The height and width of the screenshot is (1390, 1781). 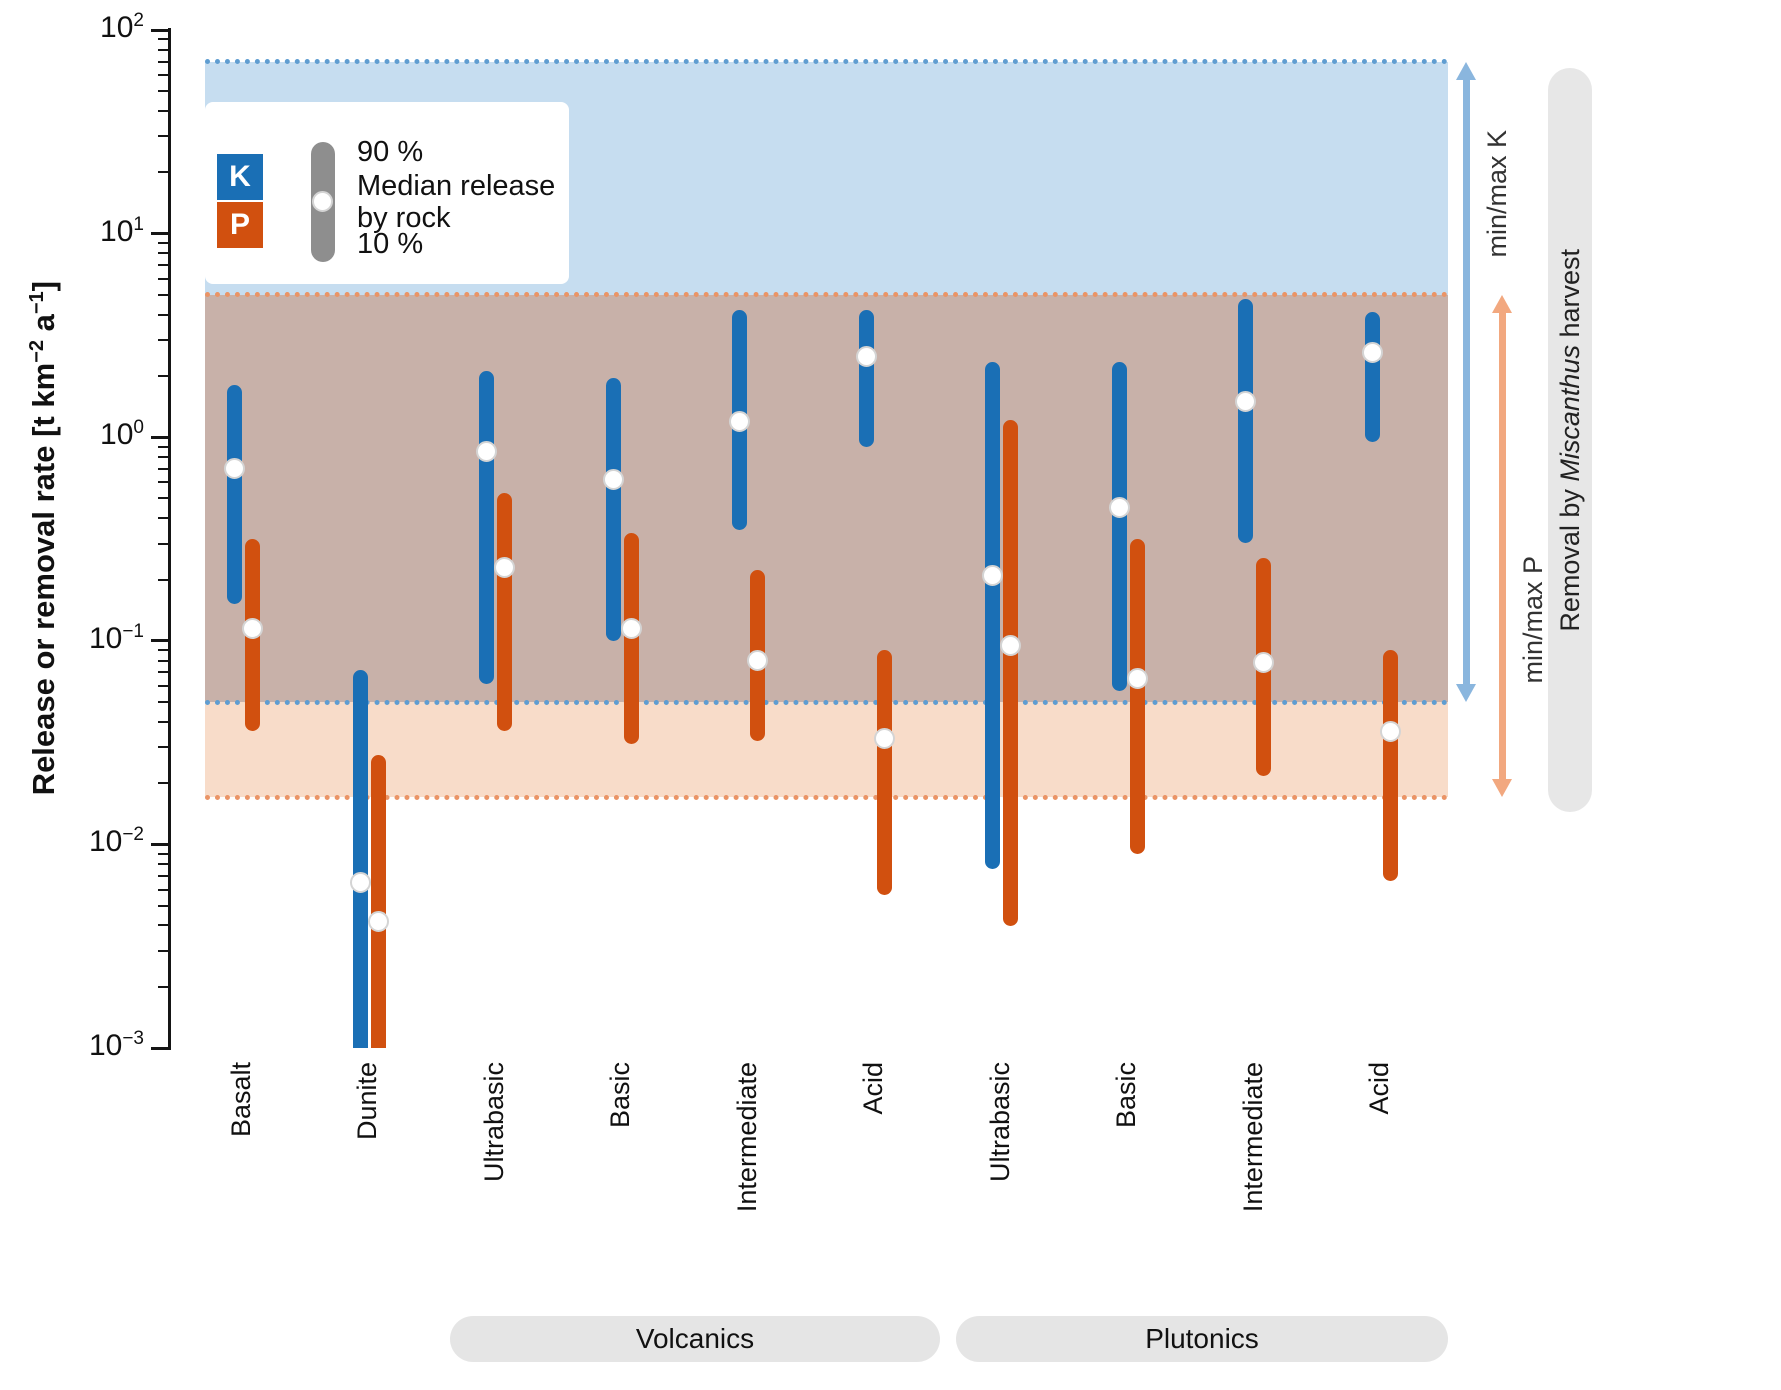 I want to click on removal-label-post: harvest, so click(x=1569, y=296).